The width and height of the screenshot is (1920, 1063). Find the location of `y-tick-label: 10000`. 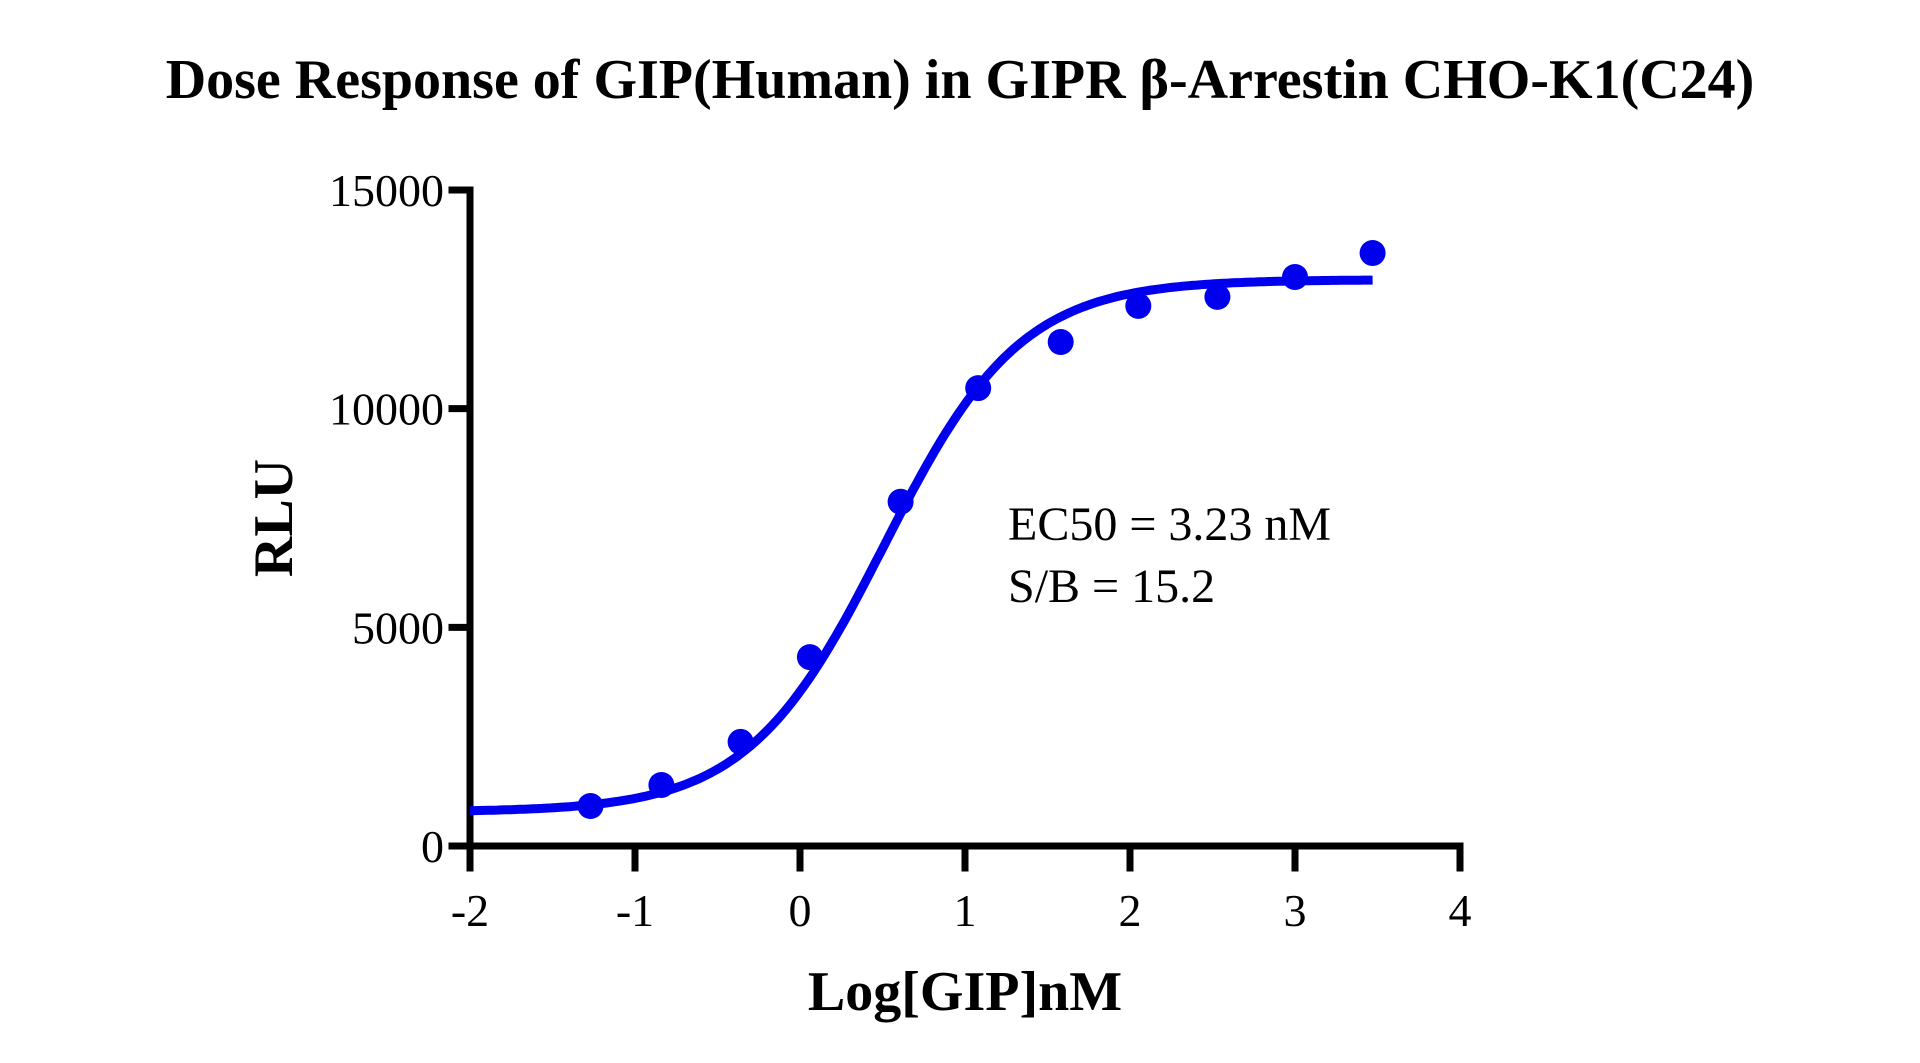

y-tick-label: 10000 is located at coordinates (386, 409).